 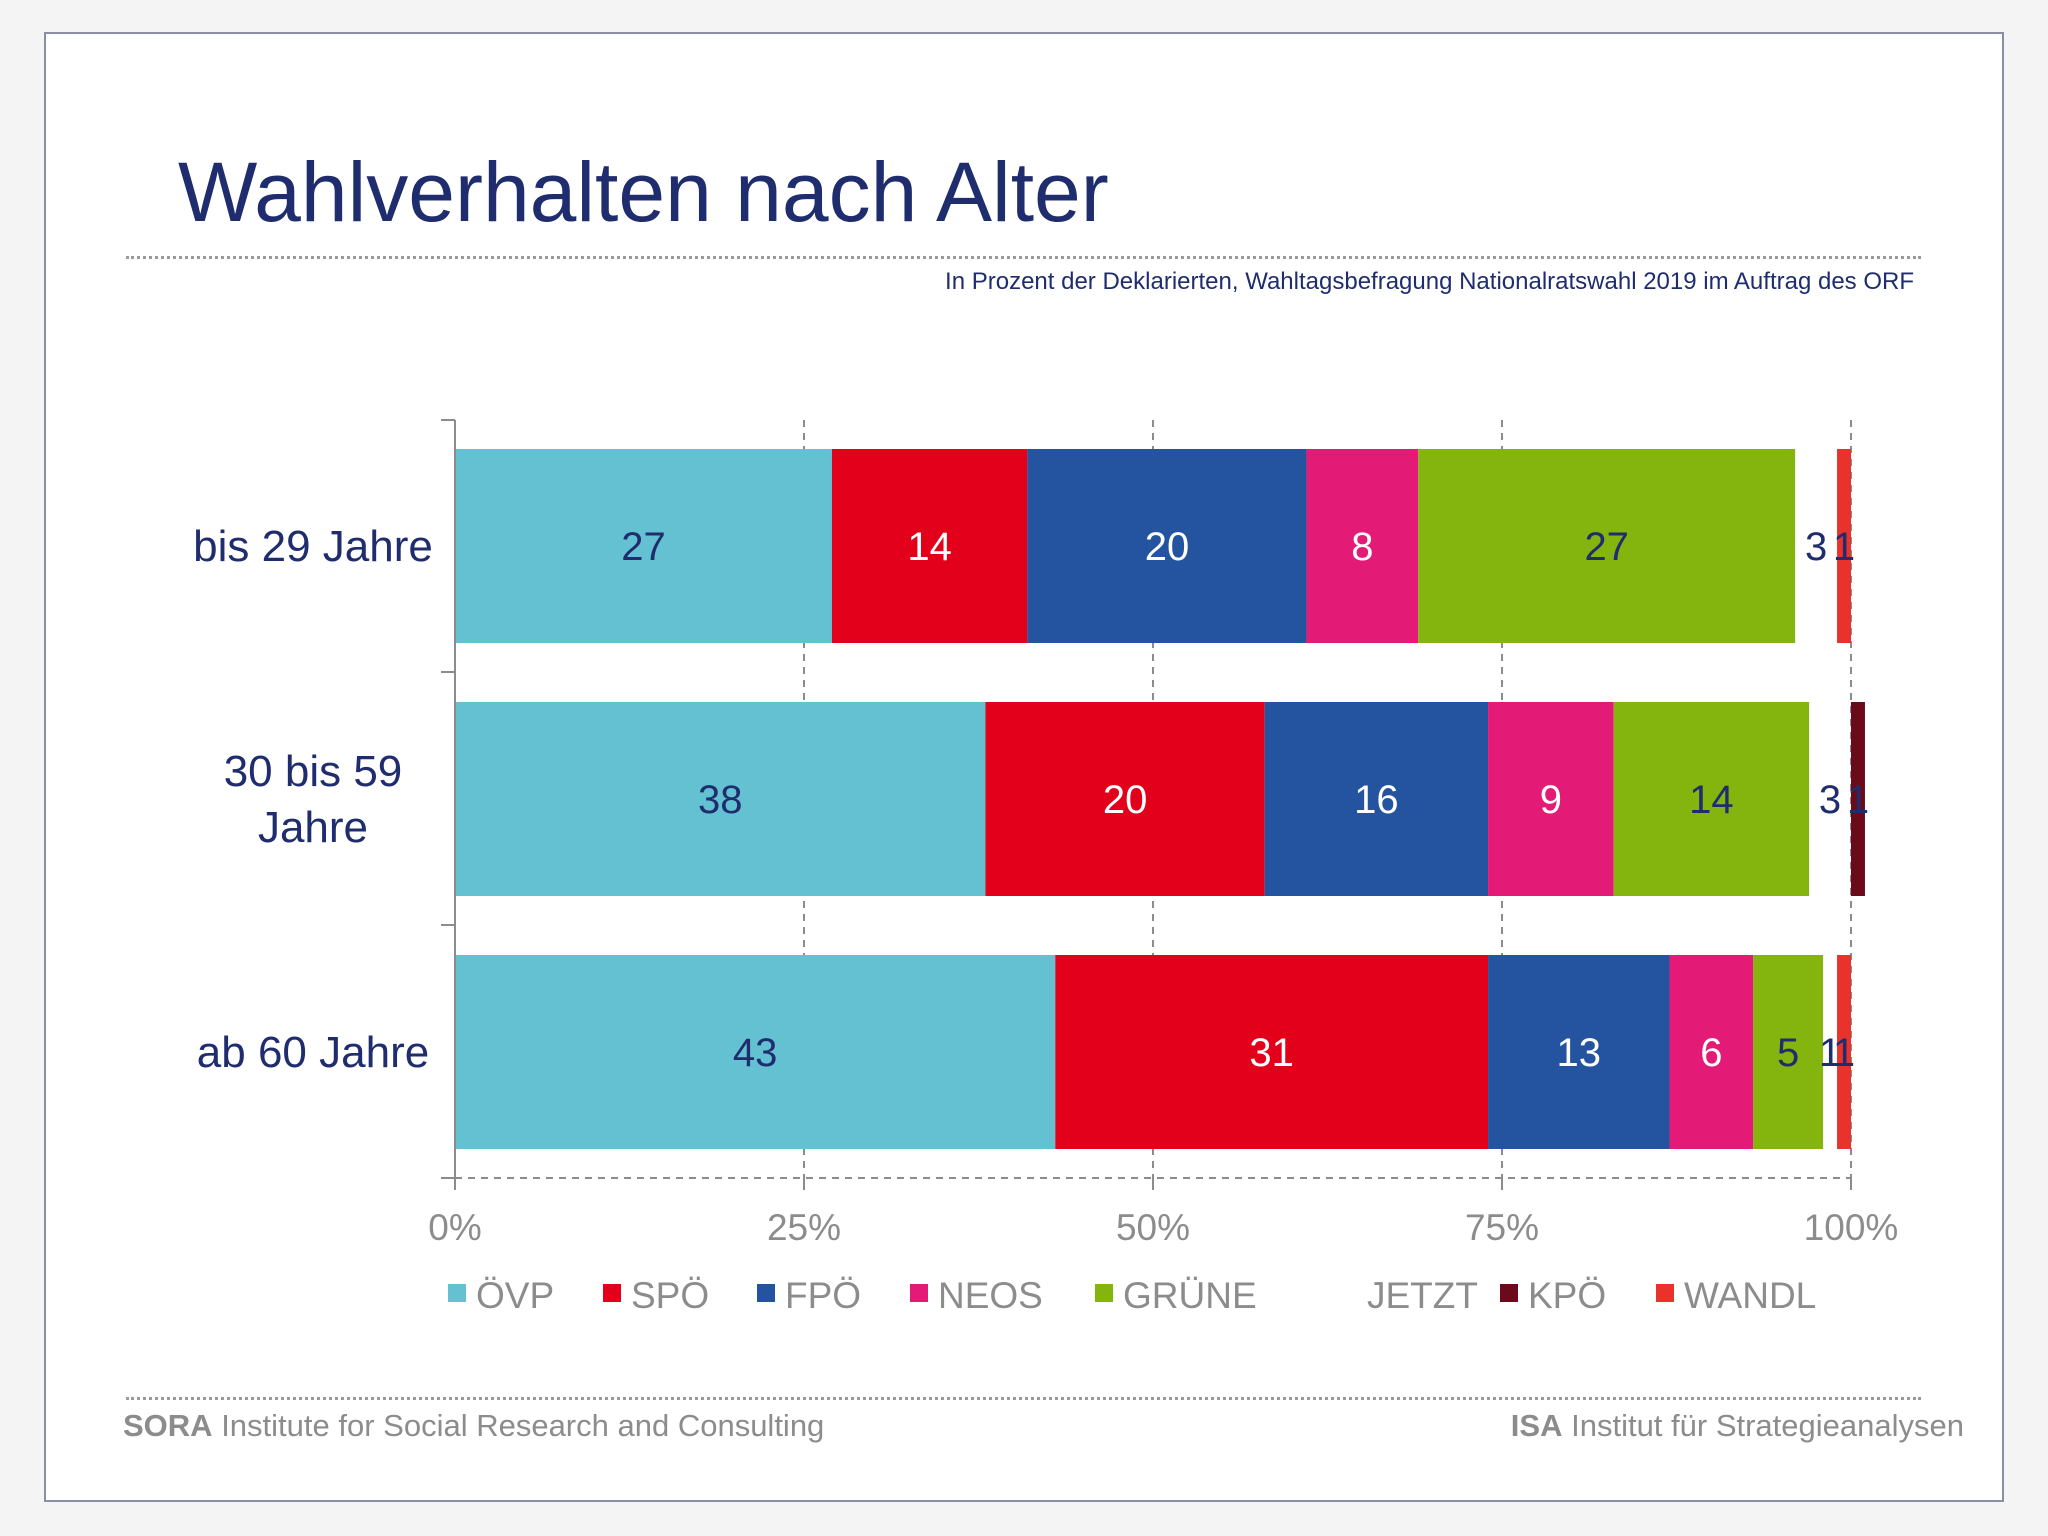 I want to click on x-tick-label: 0%, so click(x=454, y=1227).